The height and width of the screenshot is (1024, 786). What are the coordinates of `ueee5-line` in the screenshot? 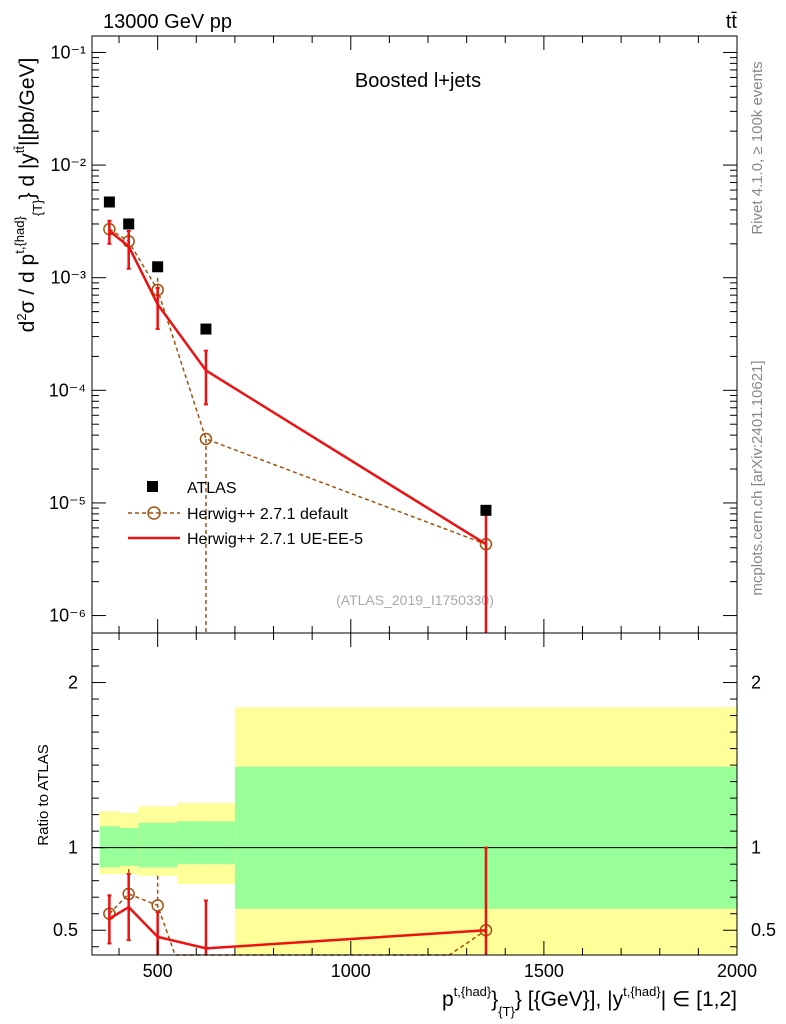 It's located at (297, 387).